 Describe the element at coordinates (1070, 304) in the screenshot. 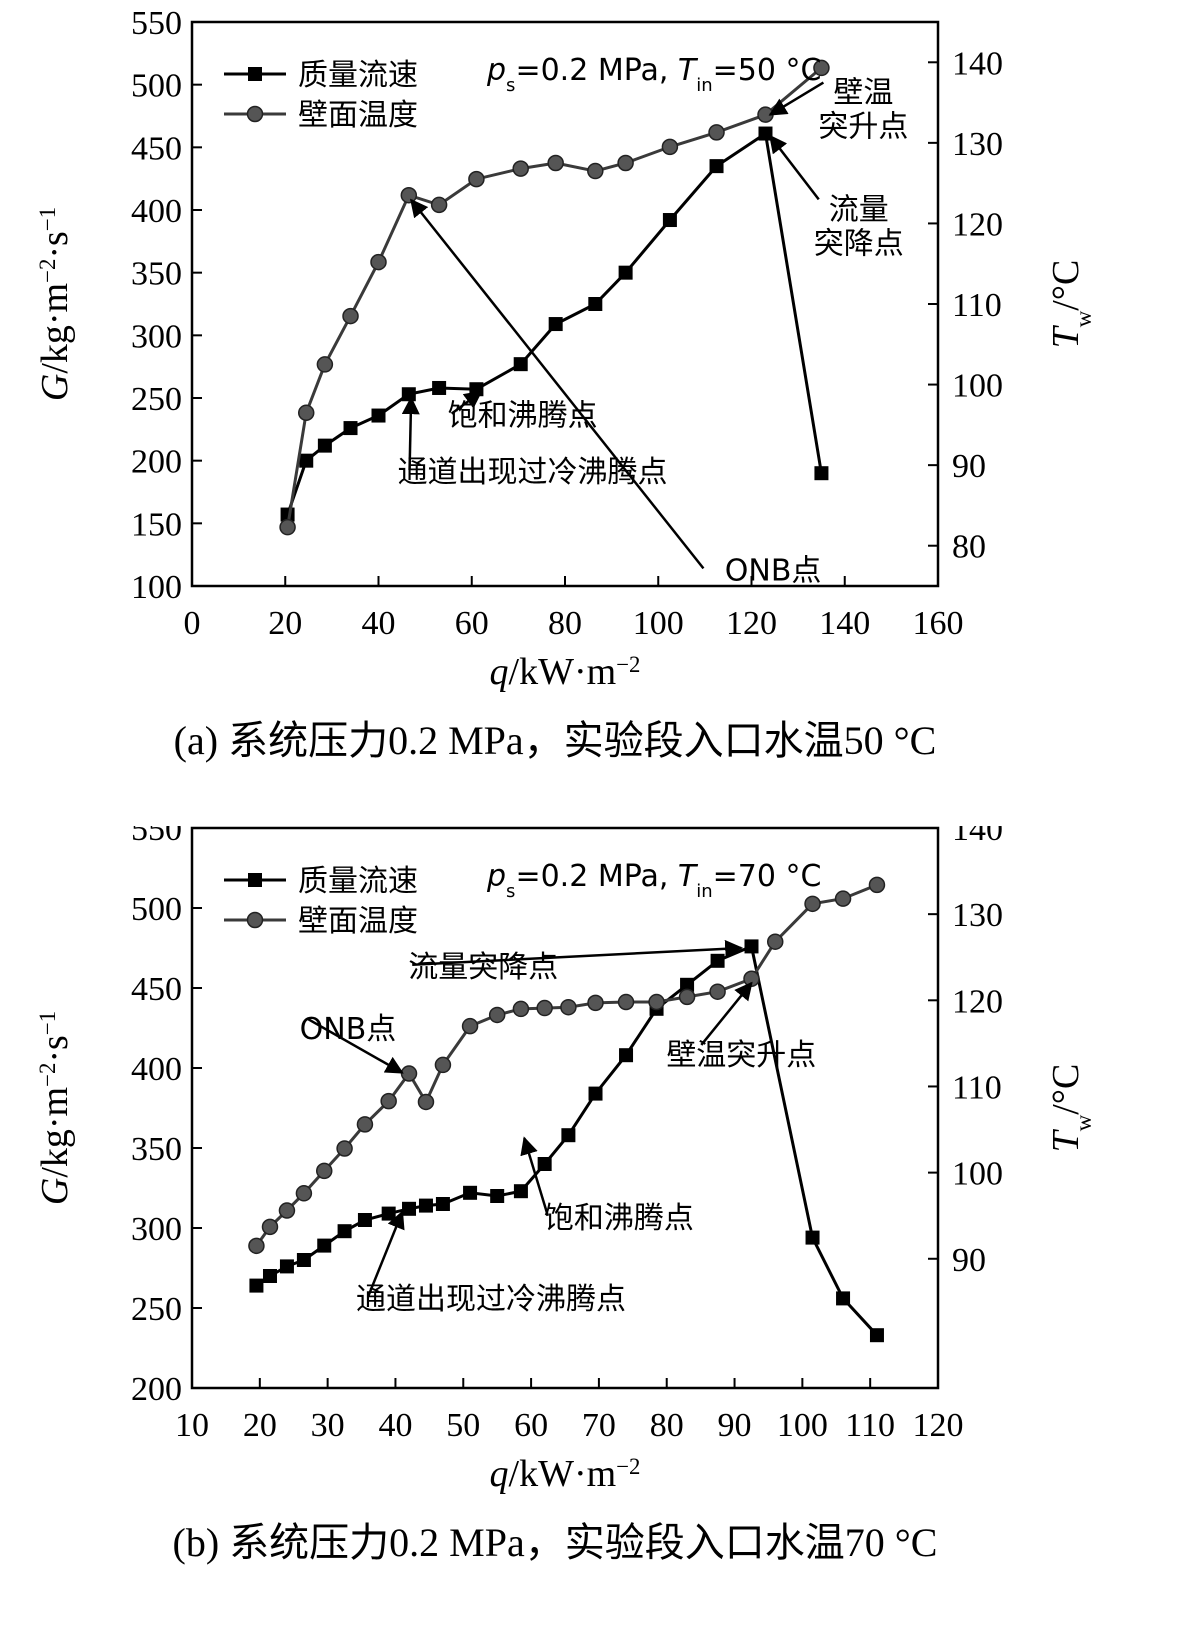

I see `y2-axis-title: Tw/°C` at that location.